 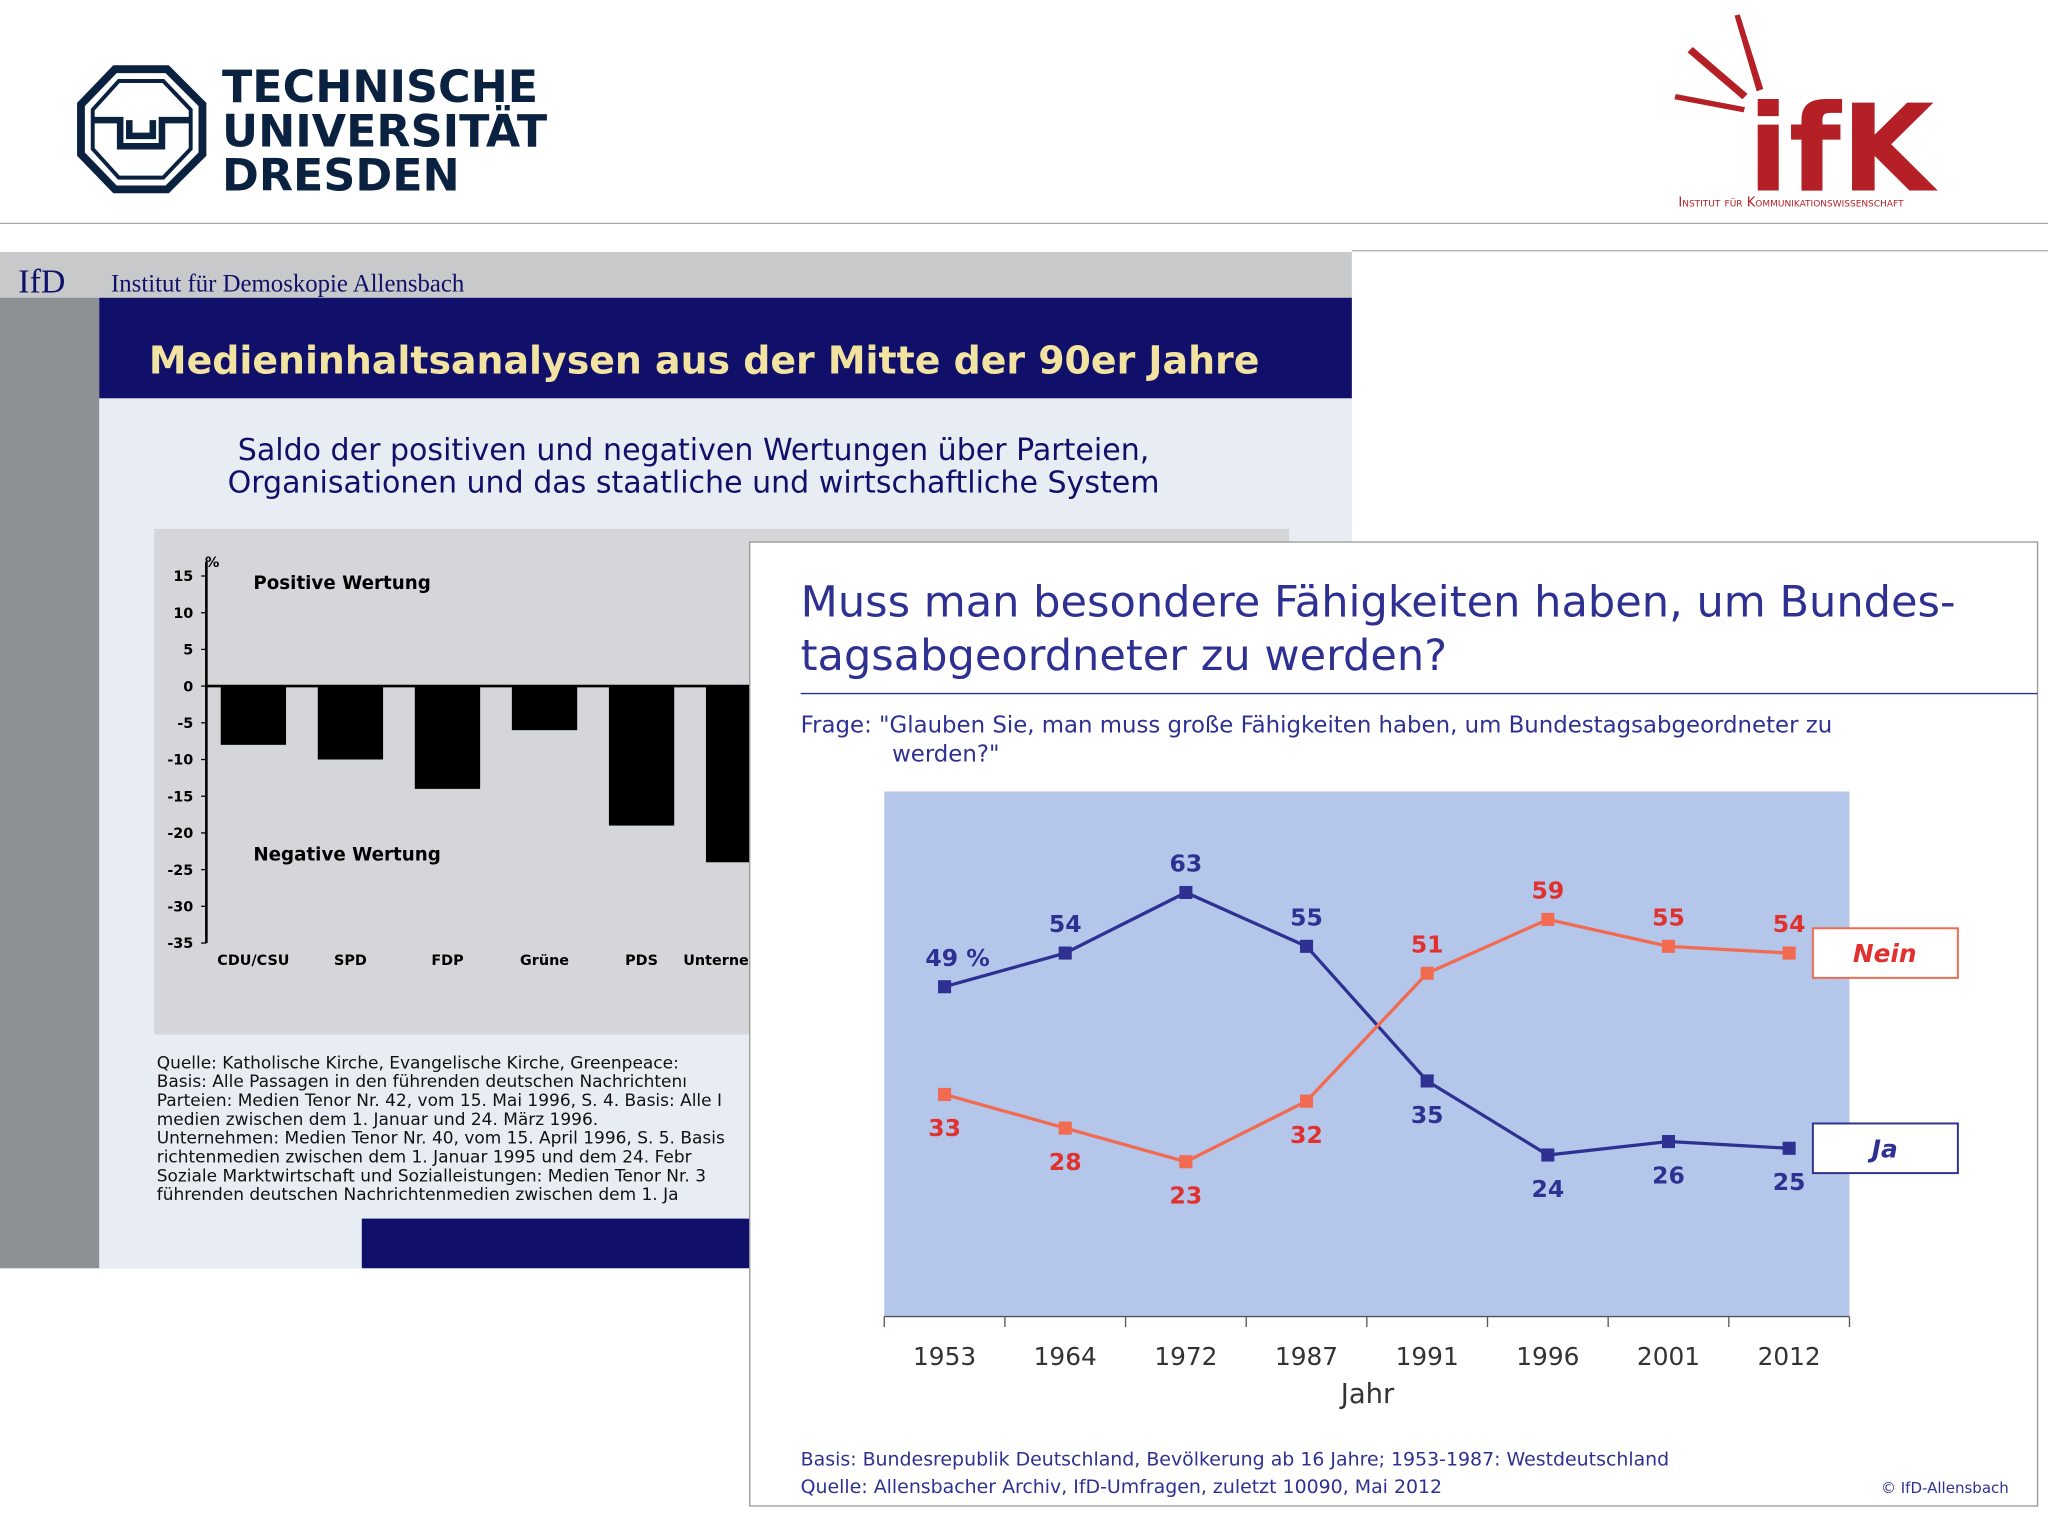 What do you see at coordinates (1945, 1488) in the screenshot?
I see `credit: © IfD-Allensbach` at bounding box center [1945, 1488].